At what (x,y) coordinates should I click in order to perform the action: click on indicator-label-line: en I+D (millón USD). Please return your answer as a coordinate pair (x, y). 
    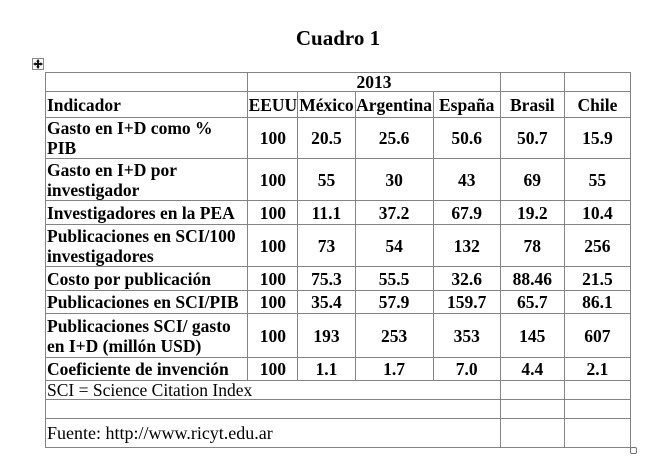
    Looking at the image, I should click on (124, 345).